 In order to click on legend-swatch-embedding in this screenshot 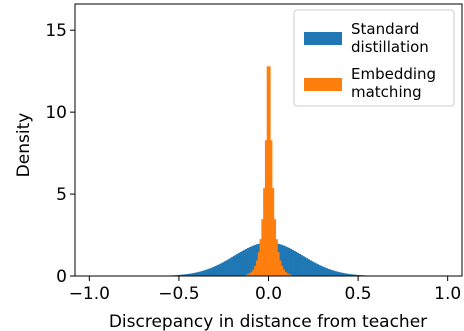, I will do `click(323, 84)`.